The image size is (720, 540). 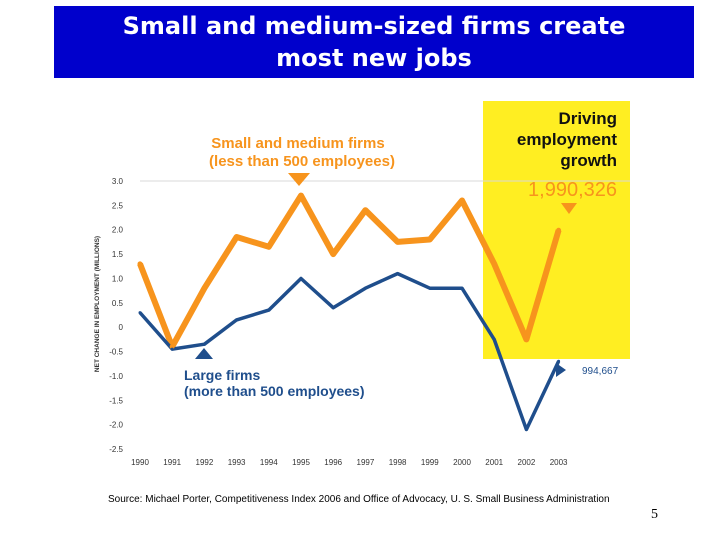 What do you see at coordinates (118, 230) in the screenshot?
I see `y-tick-label: 2.0` at bounding box center [118, 230].